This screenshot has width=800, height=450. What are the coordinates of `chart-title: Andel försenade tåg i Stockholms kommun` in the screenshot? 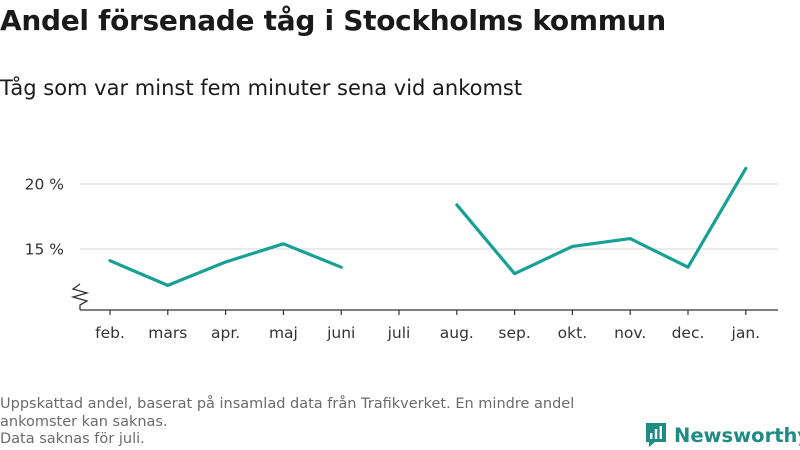 It's located at (333, 20).